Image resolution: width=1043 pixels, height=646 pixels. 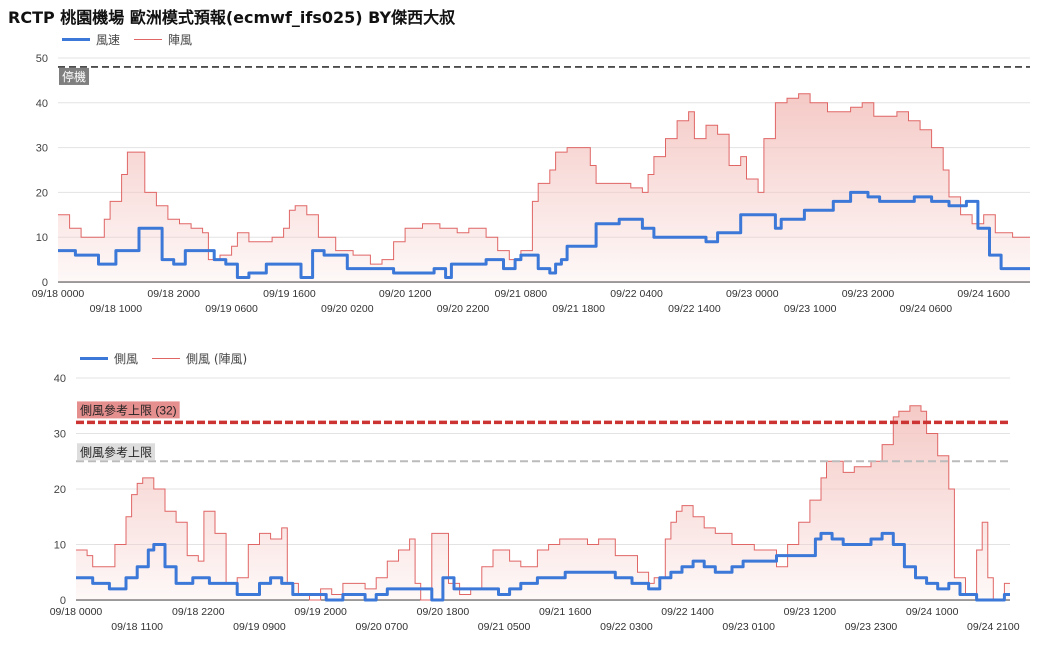 What do you see at coordinates (231, 309) in the screenshot?
I see `c1-xtick-label: 09/19 0600` at bounding box center [231, 309].